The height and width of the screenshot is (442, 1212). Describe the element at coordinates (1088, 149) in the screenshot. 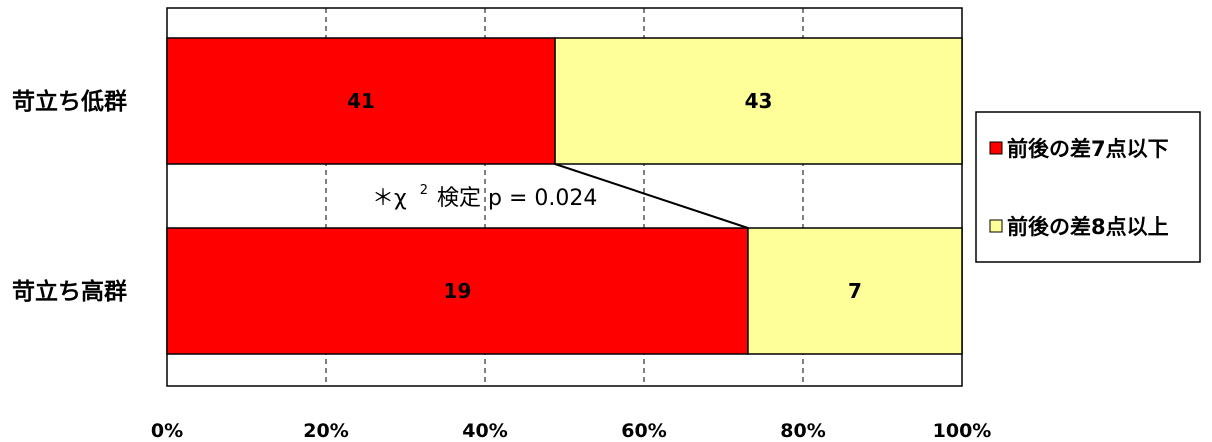

I see `legend-label-series-1: 前後の差7点以下` at that location.